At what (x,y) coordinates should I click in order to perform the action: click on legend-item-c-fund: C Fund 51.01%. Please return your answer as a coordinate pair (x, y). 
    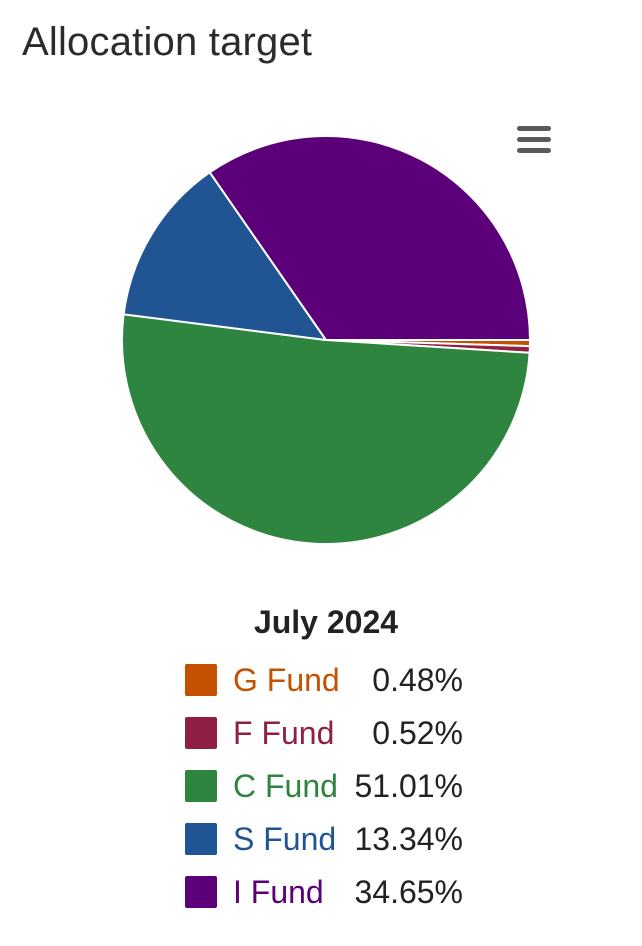
    Looking at the image, I should click on (335, 792).